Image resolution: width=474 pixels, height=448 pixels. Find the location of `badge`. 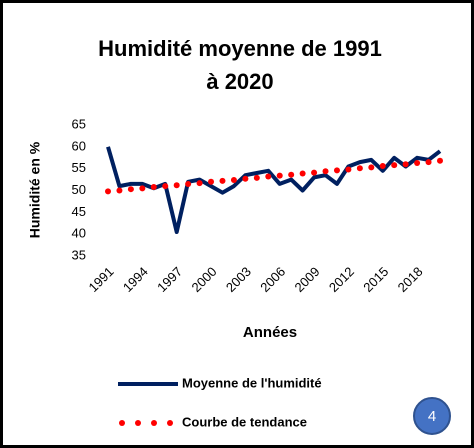

badge is located at coordinates (432, 416).